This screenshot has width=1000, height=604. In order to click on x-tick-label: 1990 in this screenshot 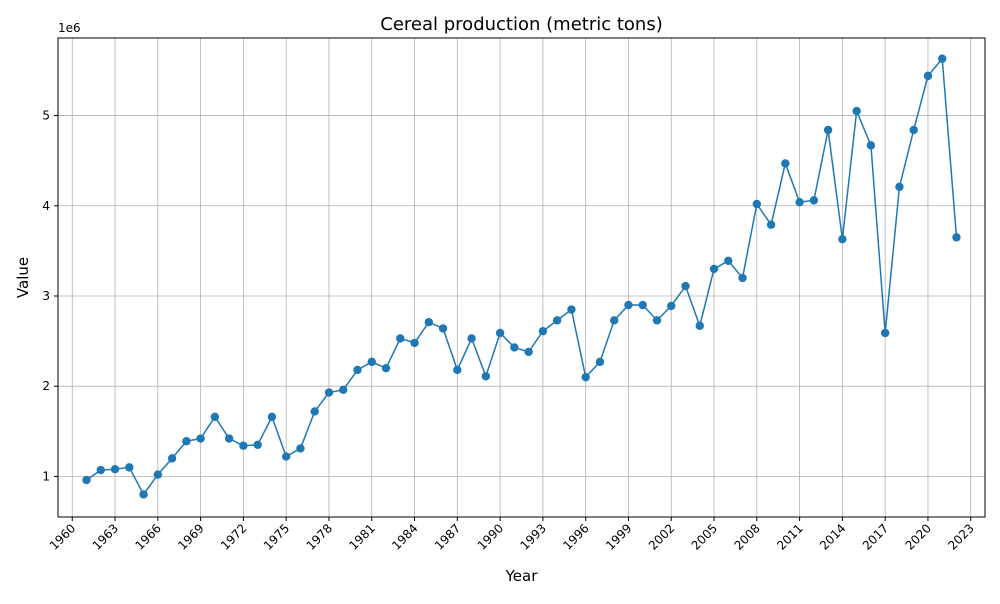, I will do `click(490, 536)`.